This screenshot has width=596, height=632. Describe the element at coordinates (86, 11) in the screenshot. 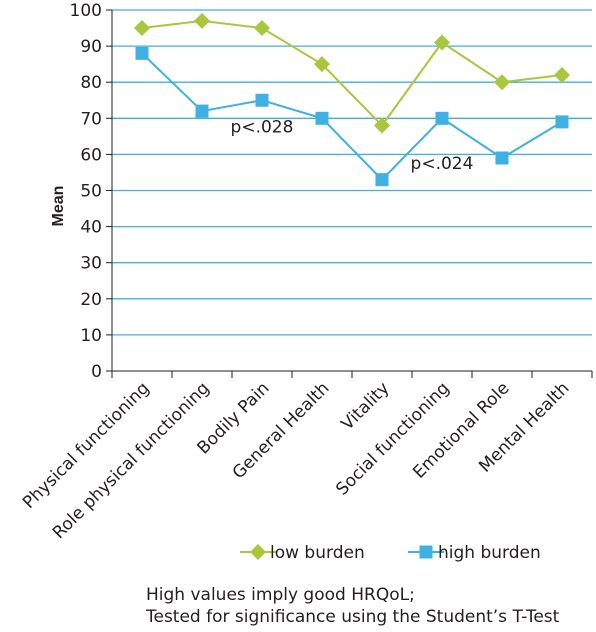

I see `y-tick-label: 100` at that location.